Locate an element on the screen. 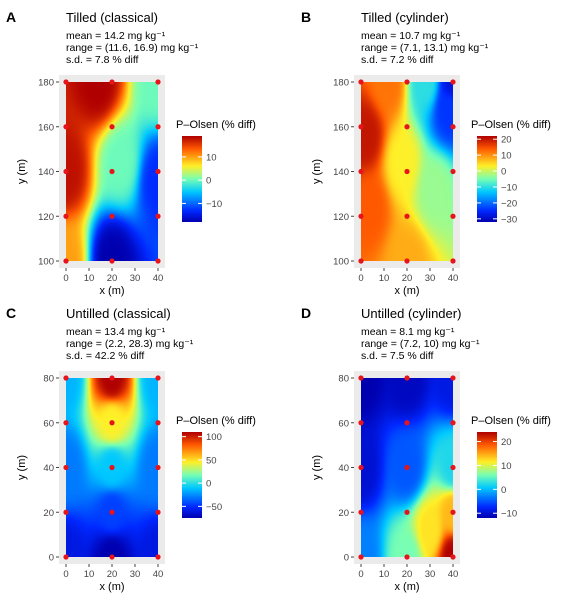 This screenshot has width=561, height=600. panel-title: Tilled (classical) is located at coordinates (112, 17).